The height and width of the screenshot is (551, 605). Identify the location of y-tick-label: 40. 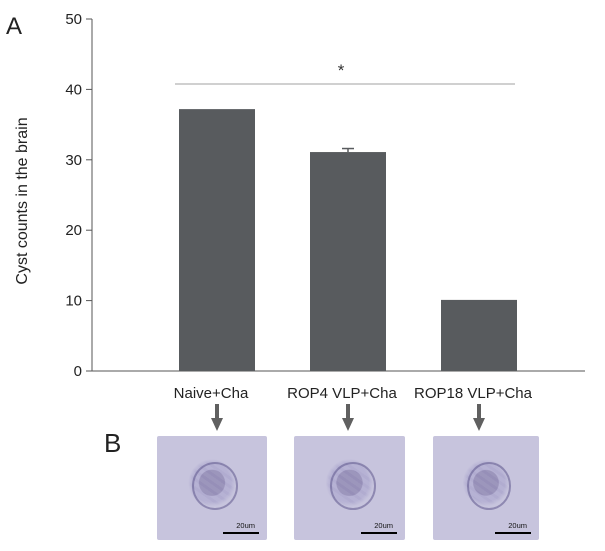
(73, 89).